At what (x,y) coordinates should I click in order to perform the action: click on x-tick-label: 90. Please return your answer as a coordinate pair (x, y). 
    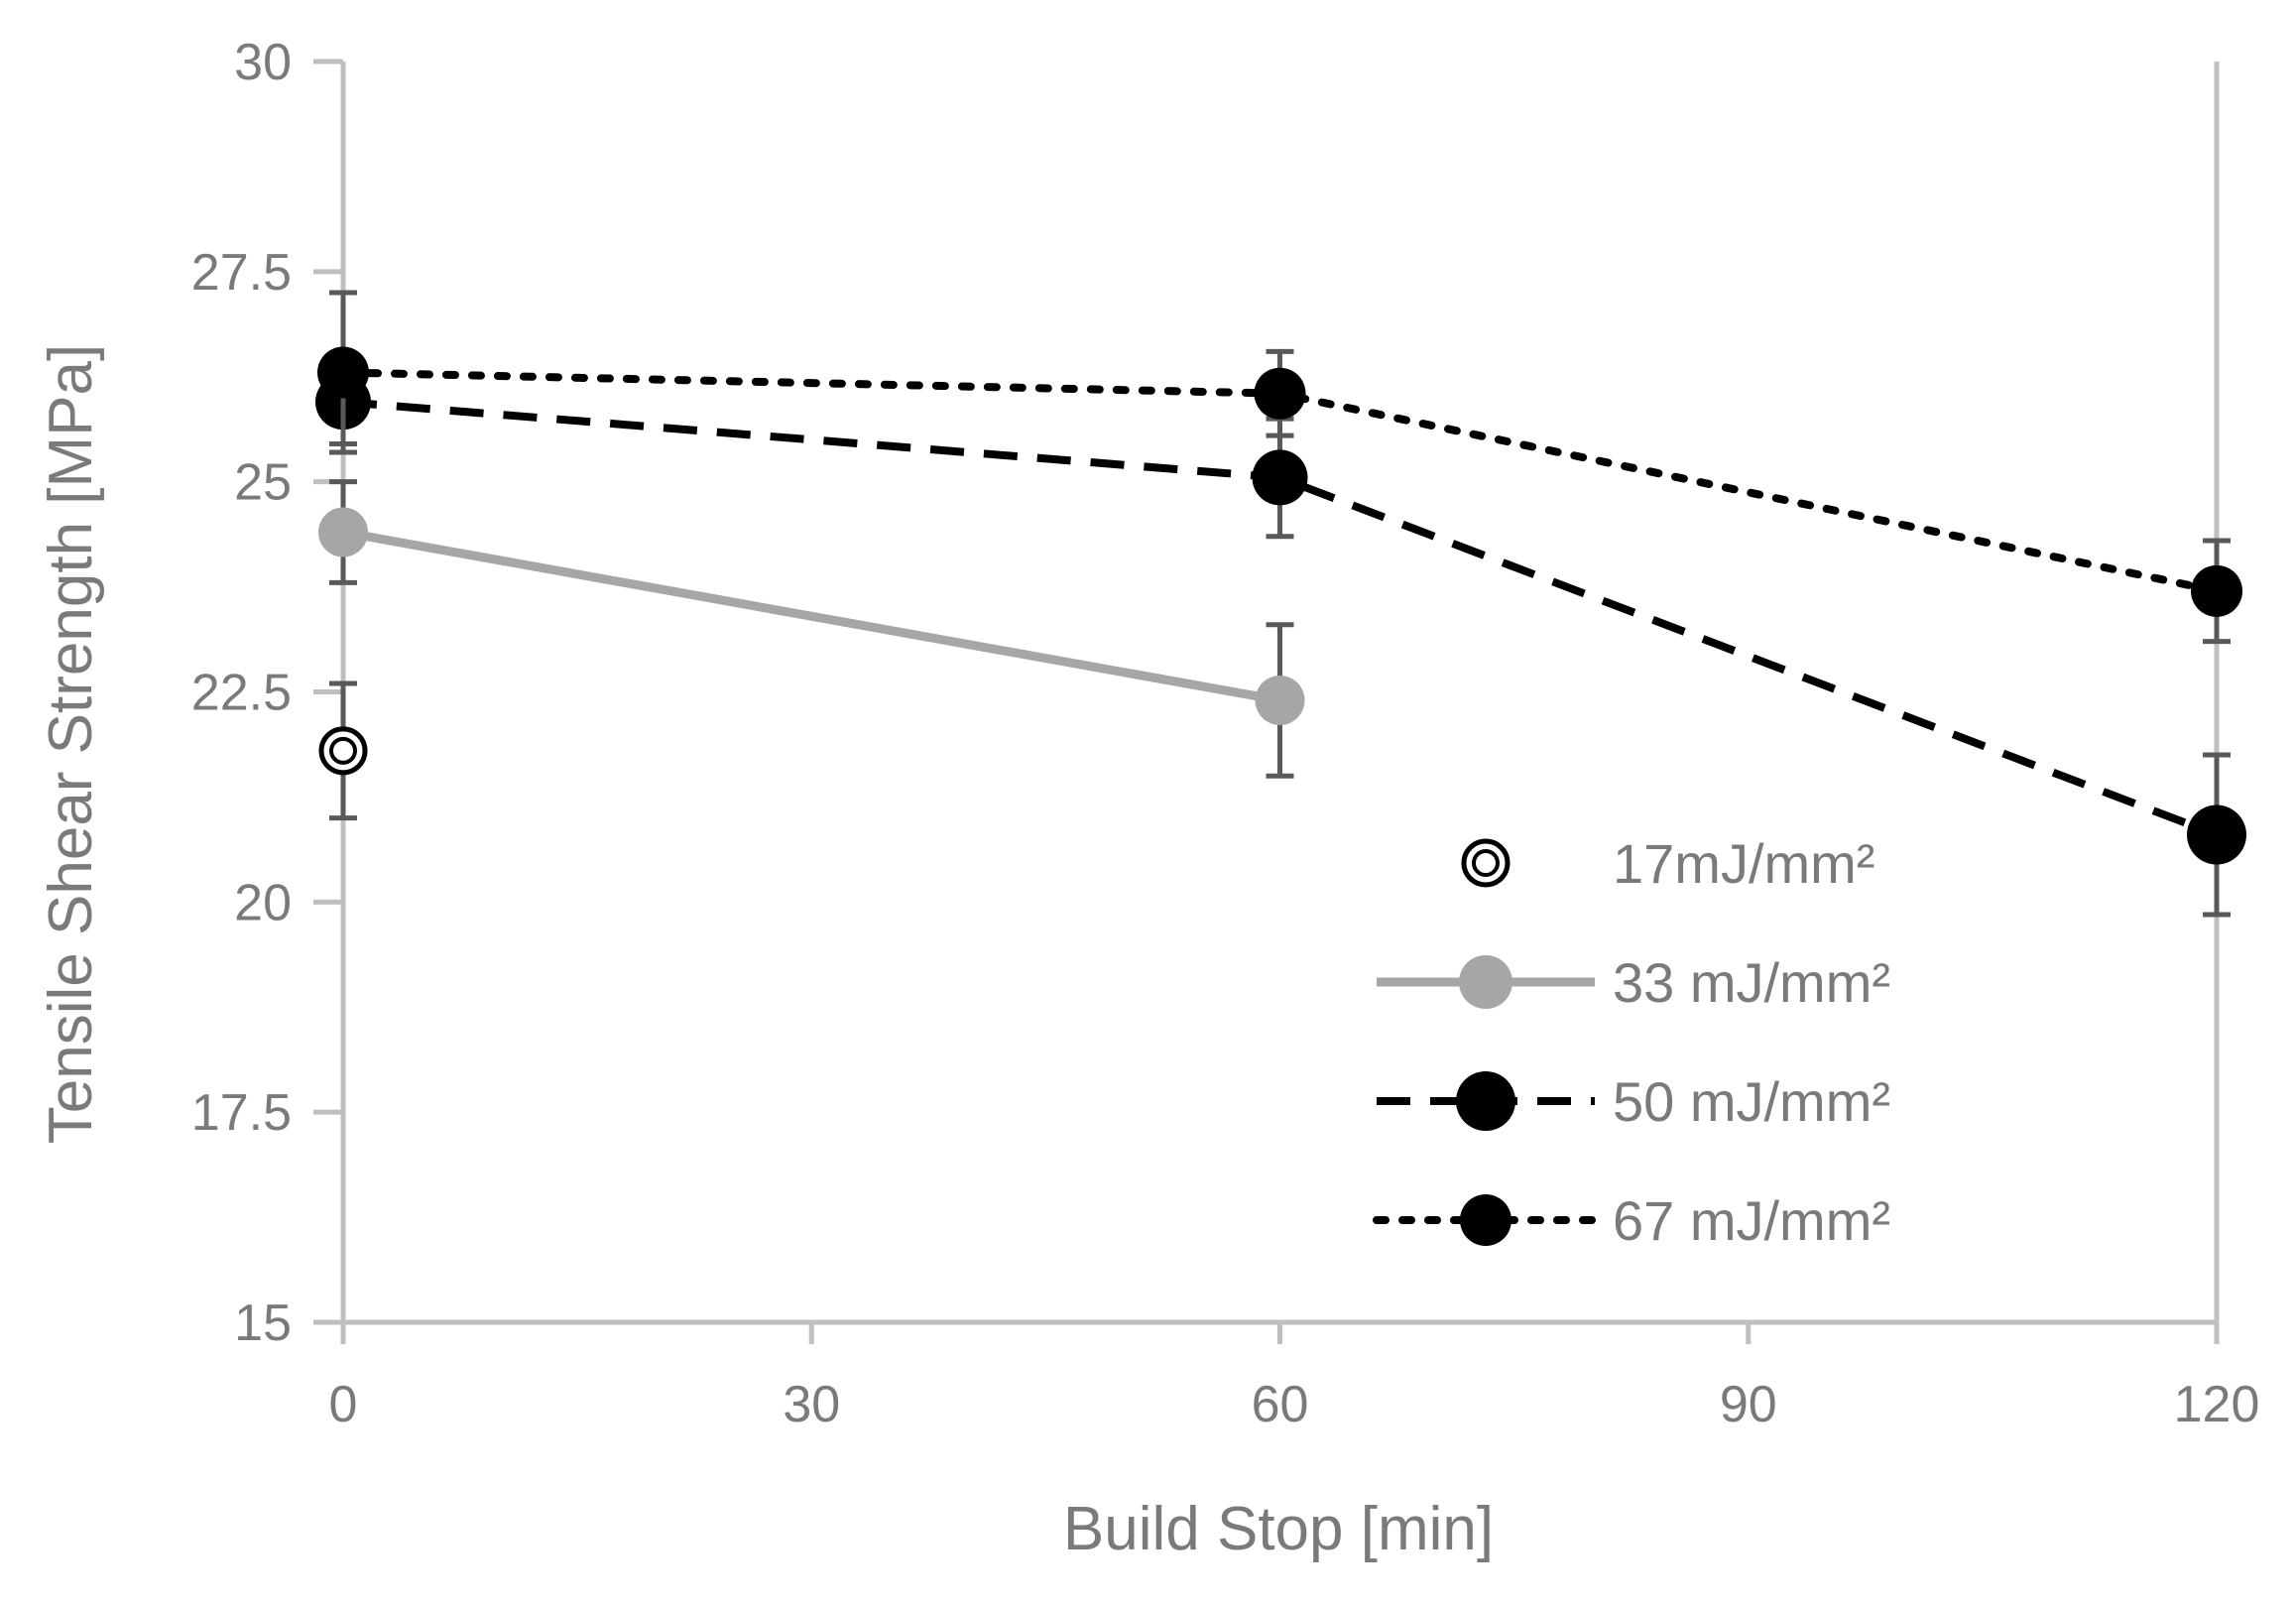
    Looking at the image, I should click on (1748, 1405).